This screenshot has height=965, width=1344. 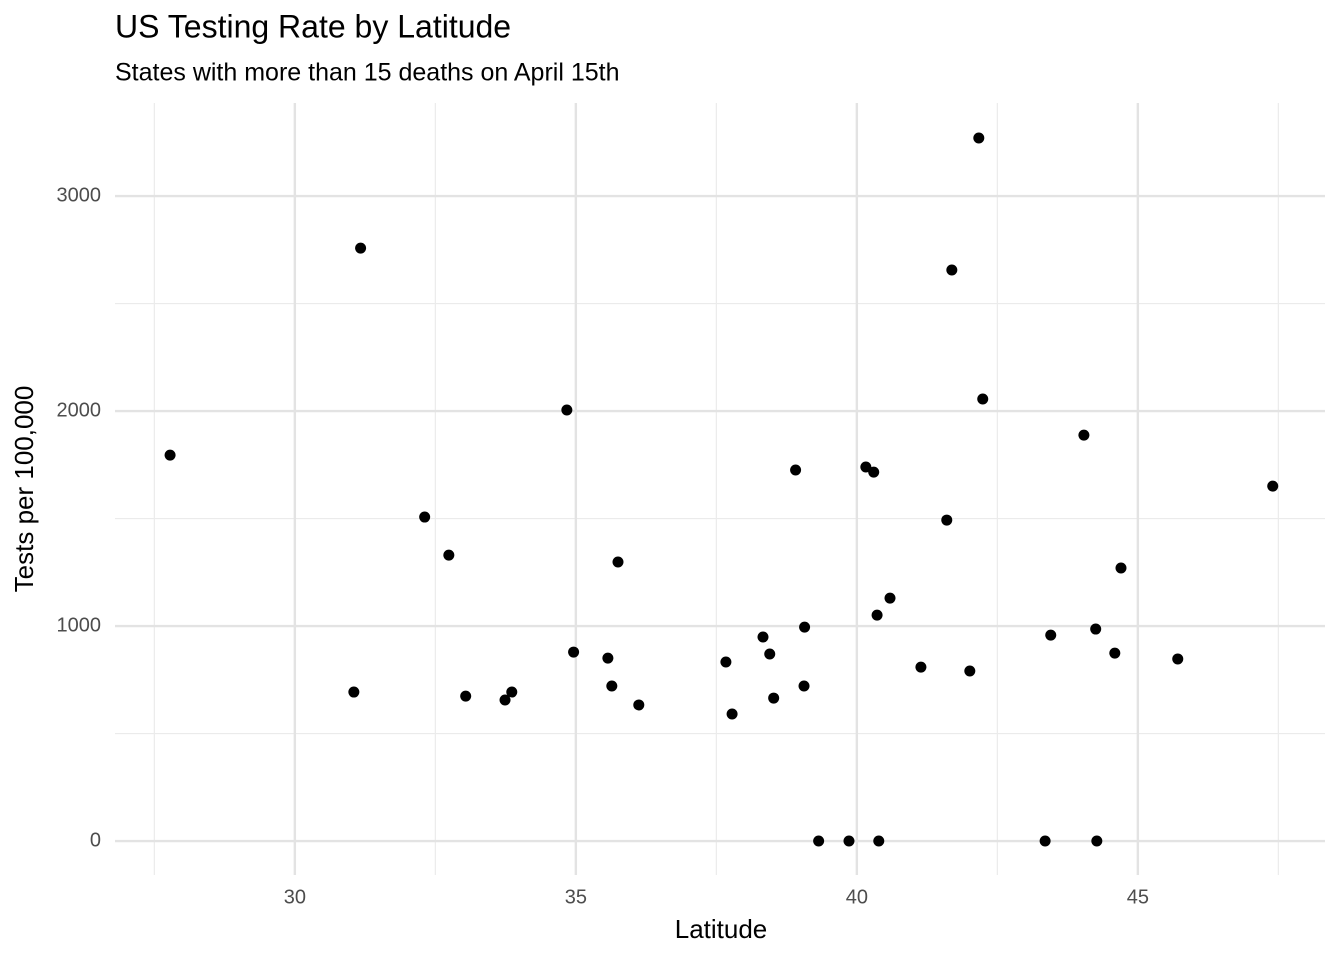 What do you see at coordinates (79, 410) in the screenshot?
I see `y-tick-label: 2000` at bounding box center [79, 410].